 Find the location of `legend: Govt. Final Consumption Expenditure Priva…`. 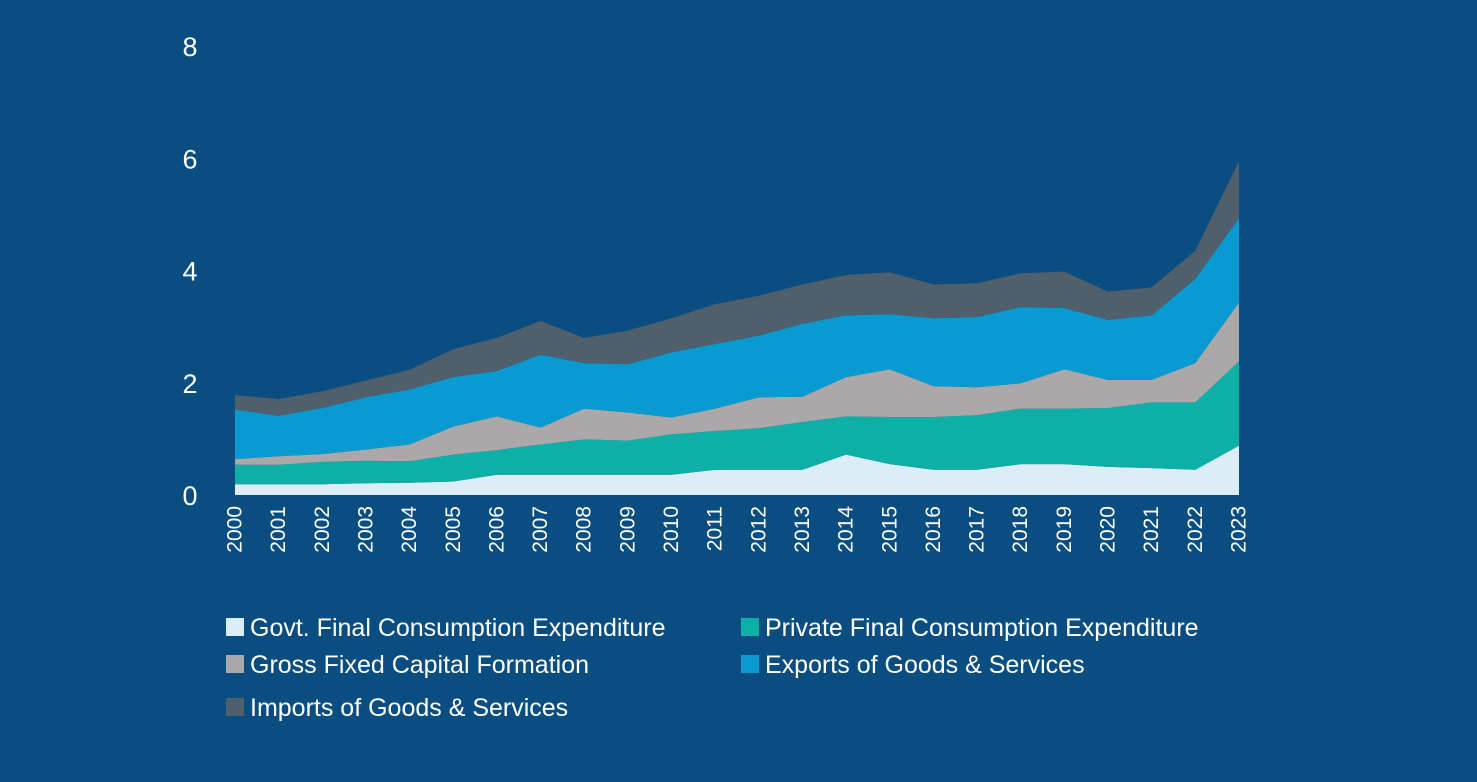

legend: Govt. Final Consumption Expenditure Priva… is located at coordinates (712, 668).